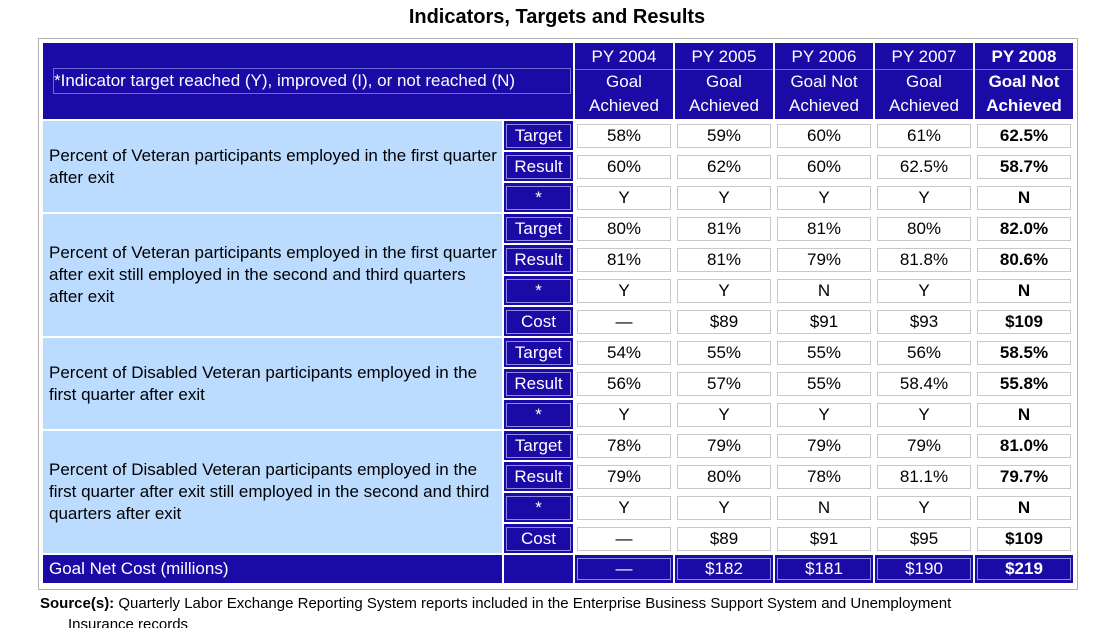  I want to click on value-text: $93, so click(924, 321).